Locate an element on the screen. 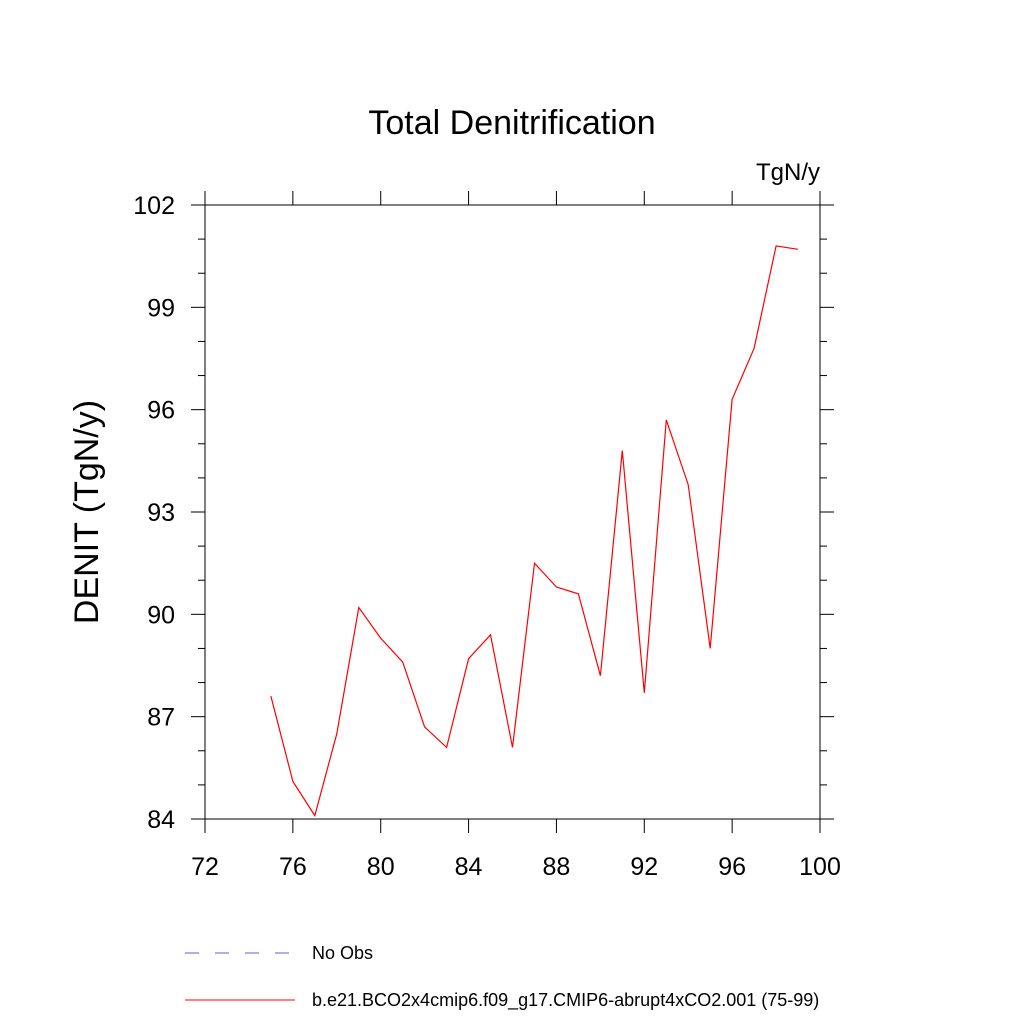 This screenshot has height=1024, width=1024. y-tick-label: 93 is located at coordinates (161, 513).